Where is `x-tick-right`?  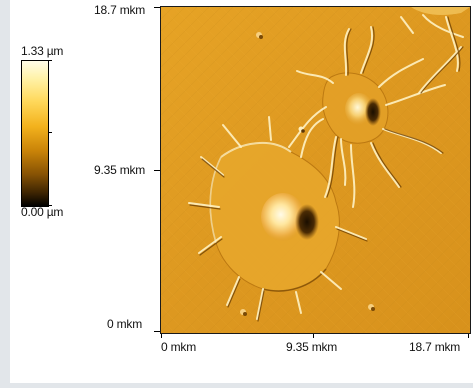 x-tick-right is located at coordinates (468, 335).